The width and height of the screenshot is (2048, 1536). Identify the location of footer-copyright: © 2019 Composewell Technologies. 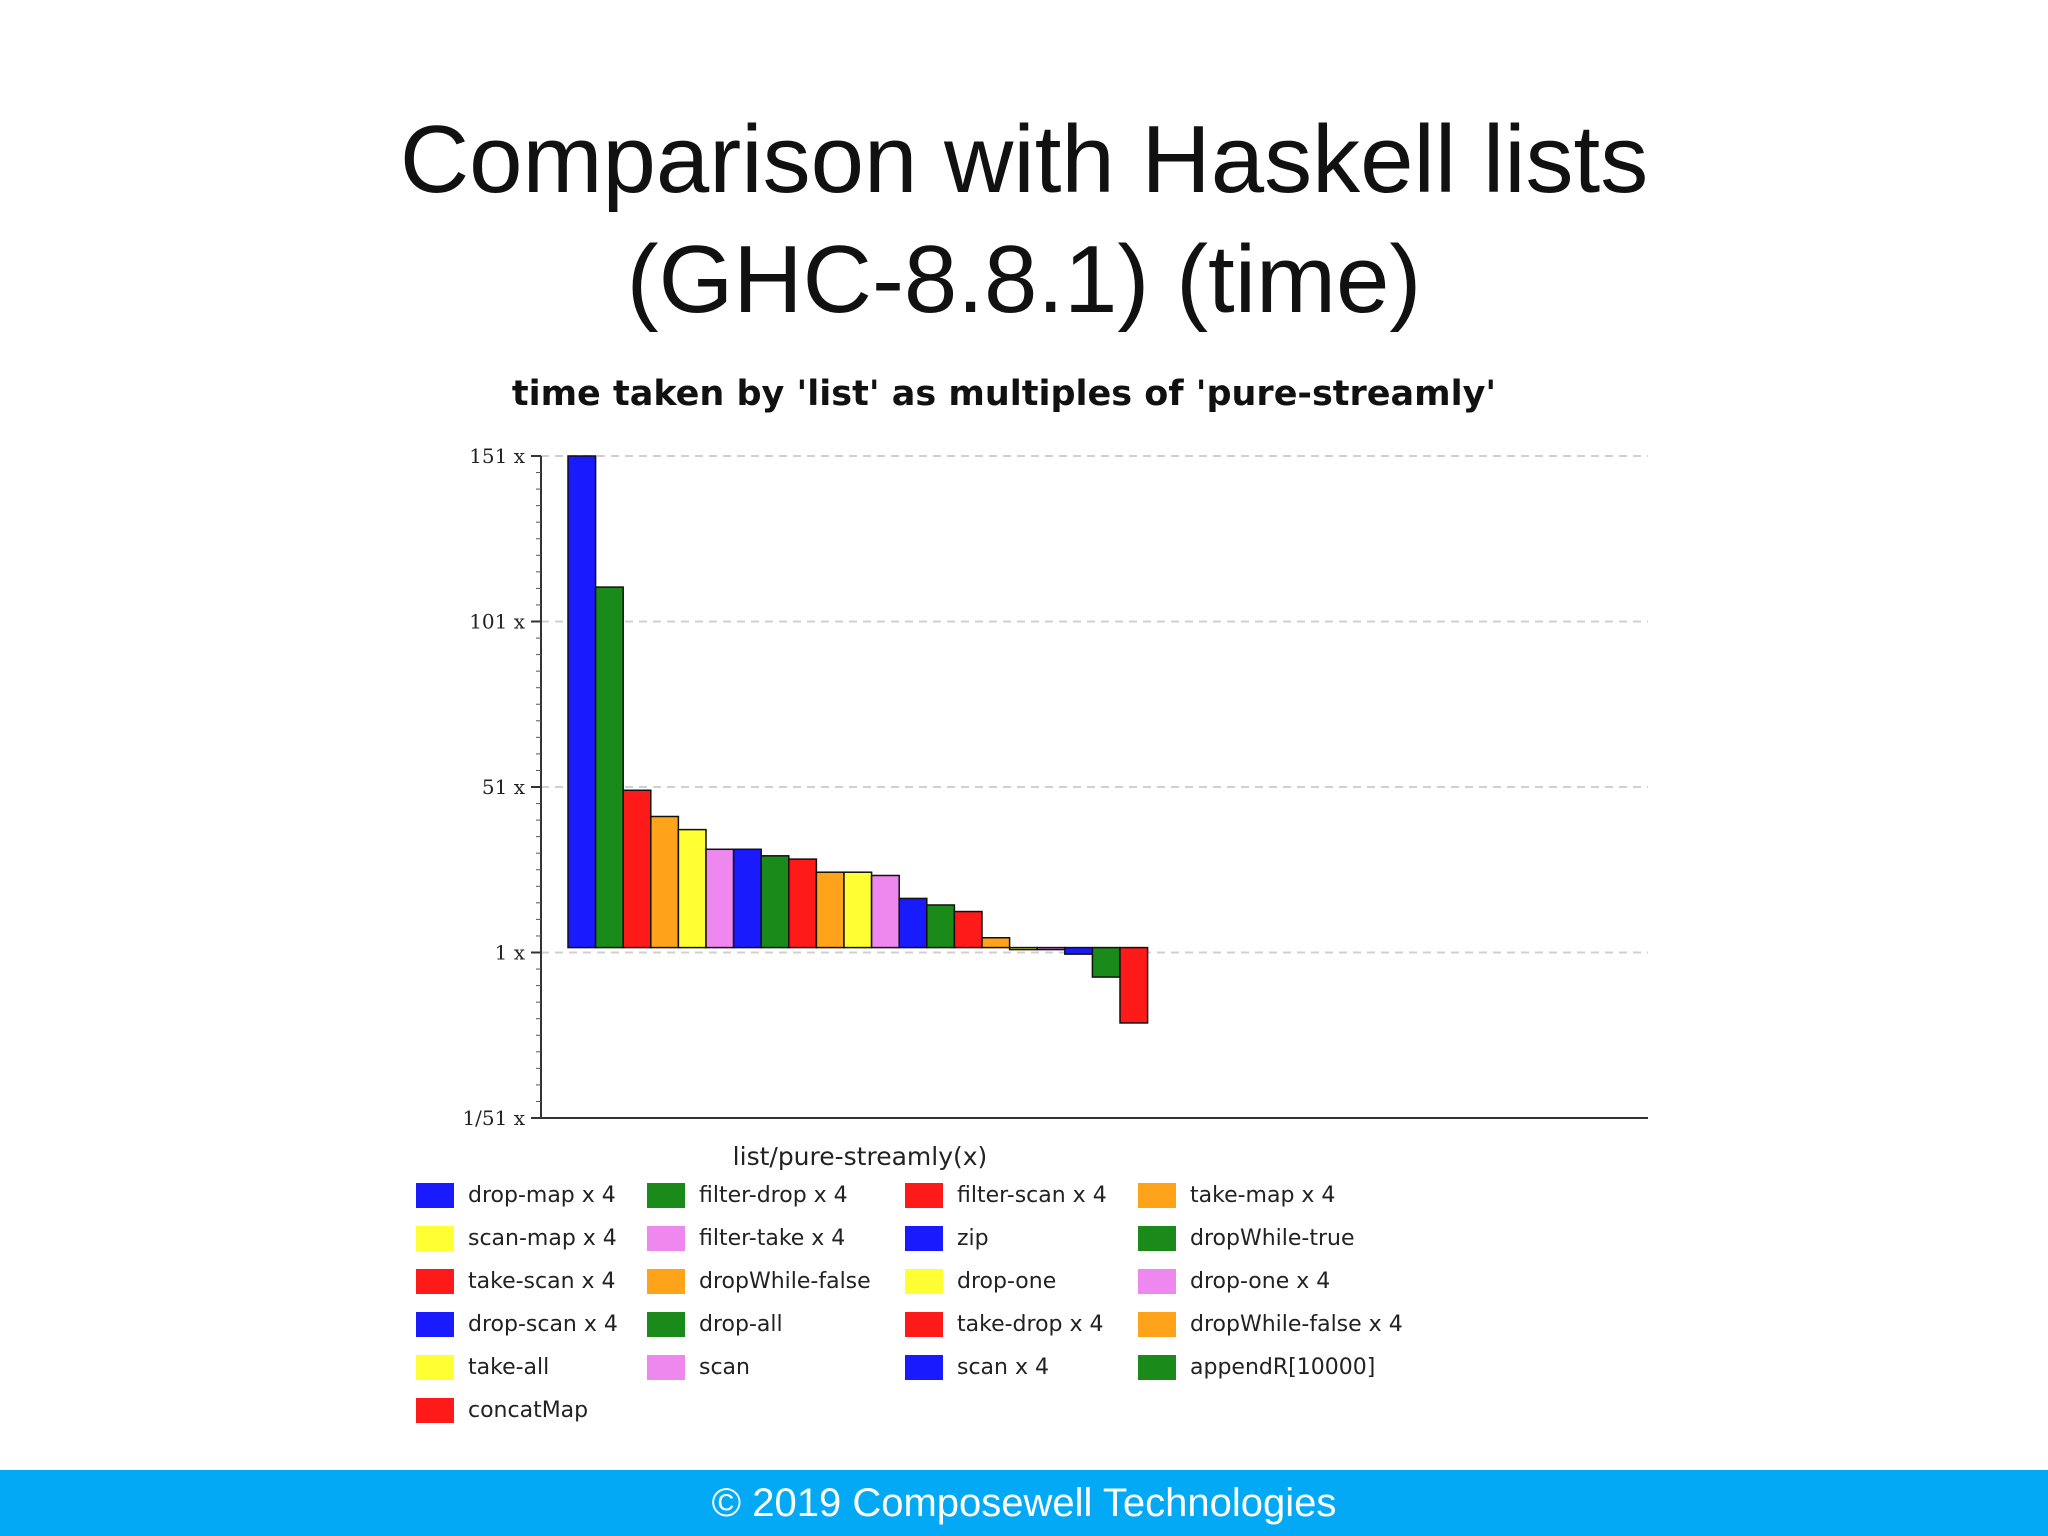
(1024, 1503).